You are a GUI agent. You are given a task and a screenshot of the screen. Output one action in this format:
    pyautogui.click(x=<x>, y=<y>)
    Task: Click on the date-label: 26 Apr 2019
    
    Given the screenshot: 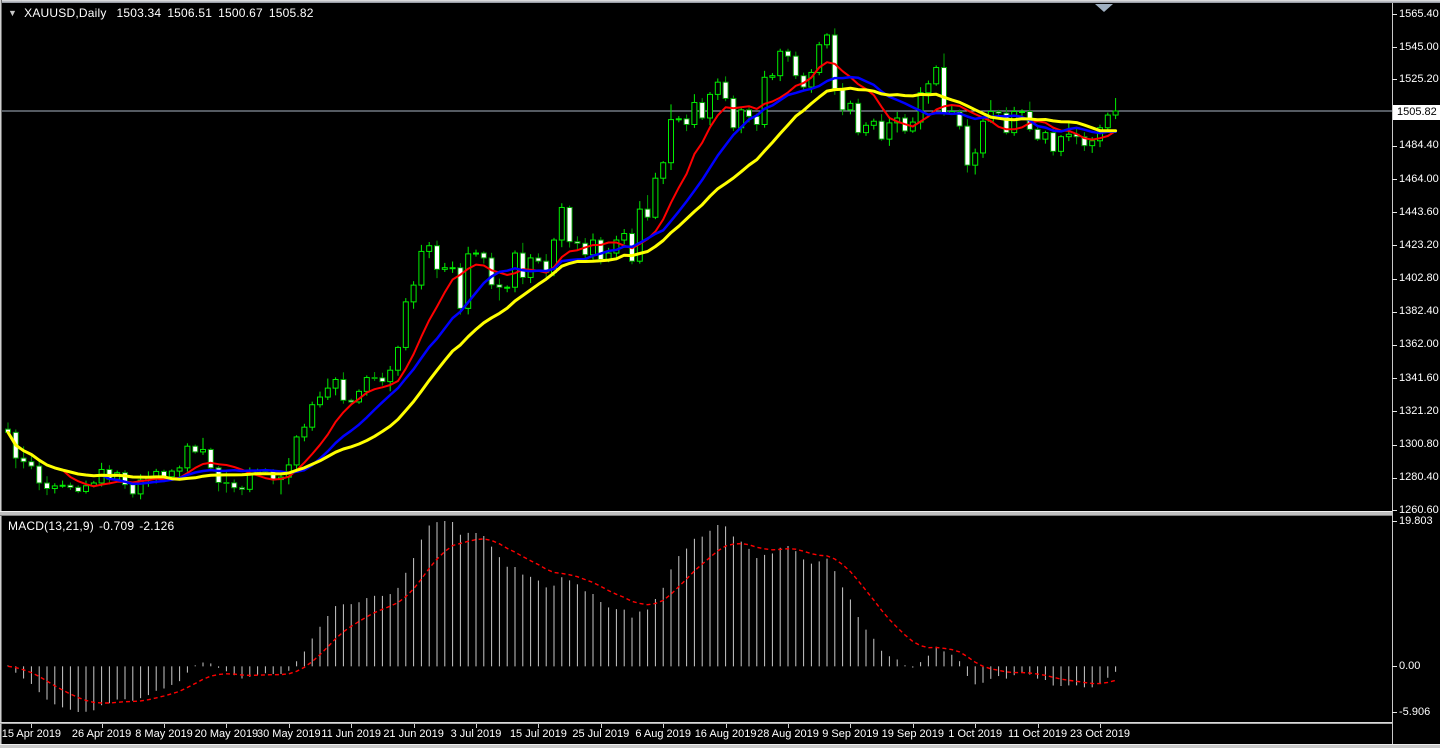 What is the action you would take?
    pyautogui.click(x=101, y=734)
    